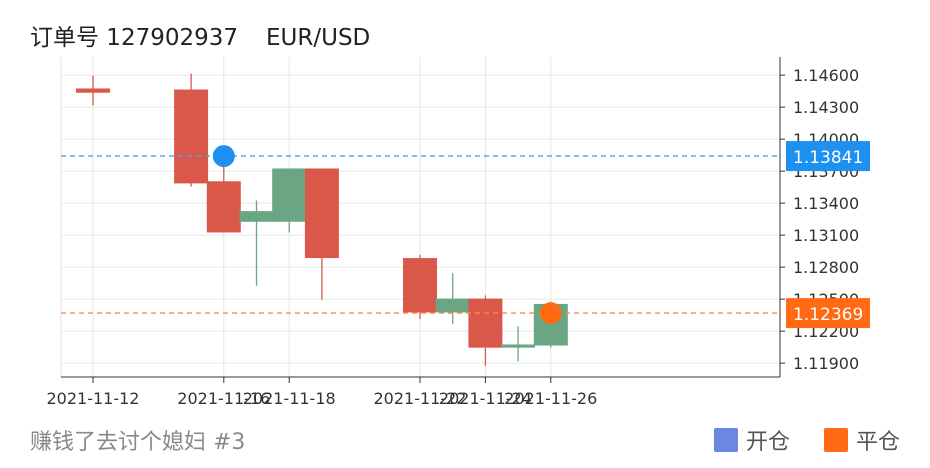 Image resolution: width=930 pixels, height=468 pixels. Describe the element at coordinates (826, 203) in the screenshot. I see `y-tick-label: 1.13400` at that location.